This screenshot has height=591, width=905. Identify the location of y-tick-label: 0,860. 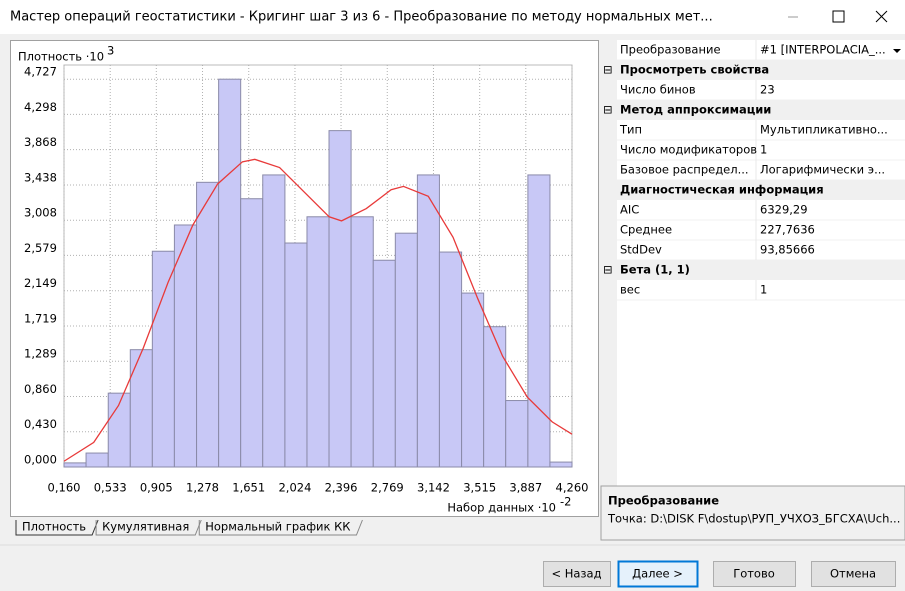
(40, 389).